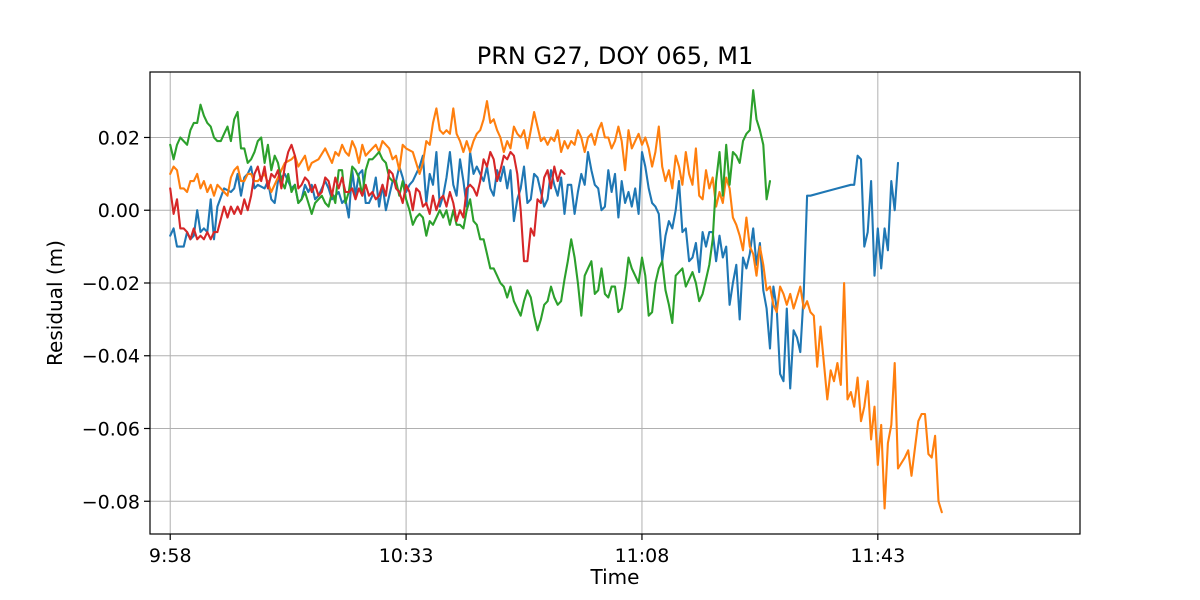  Describe the element at coordinates (111, 357) in the screenshot. I see `y-tick-label: −0.04` at that location.